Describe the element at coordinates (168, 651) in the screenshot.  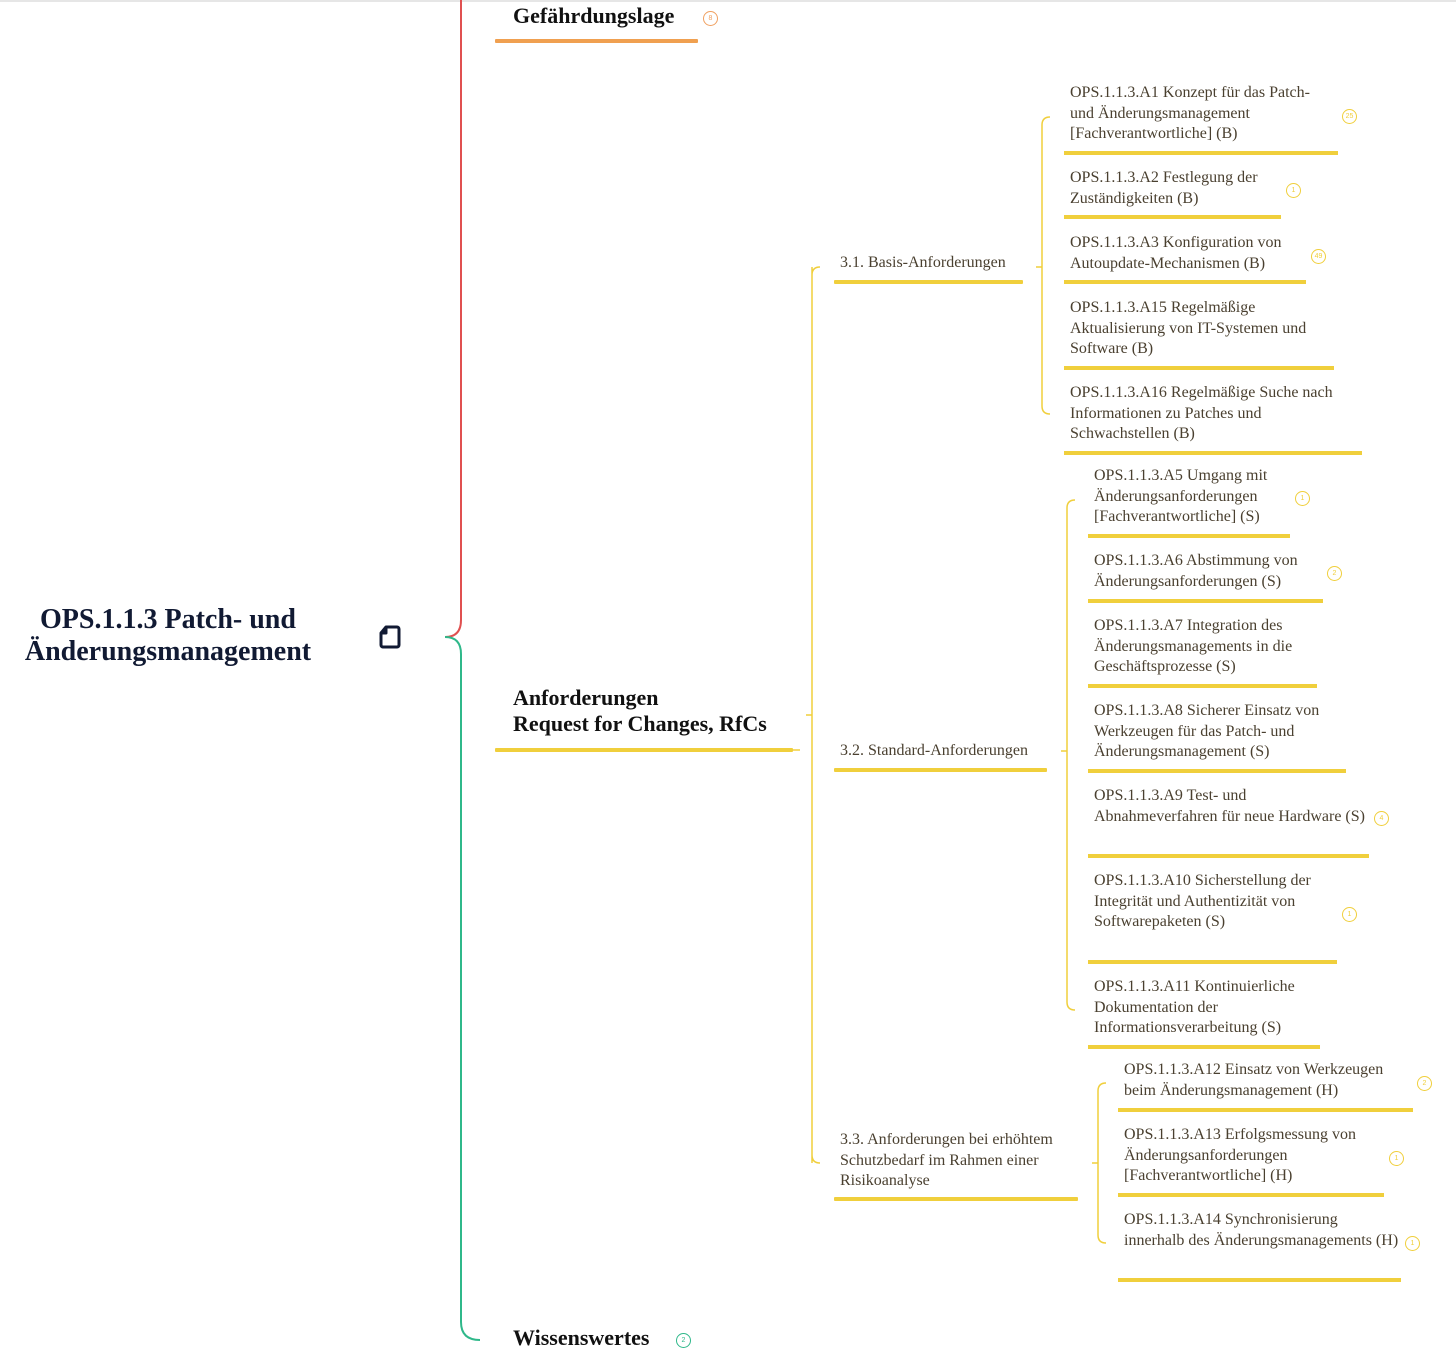
I see `root-title-line2: Änderungsmanagement` at that location.